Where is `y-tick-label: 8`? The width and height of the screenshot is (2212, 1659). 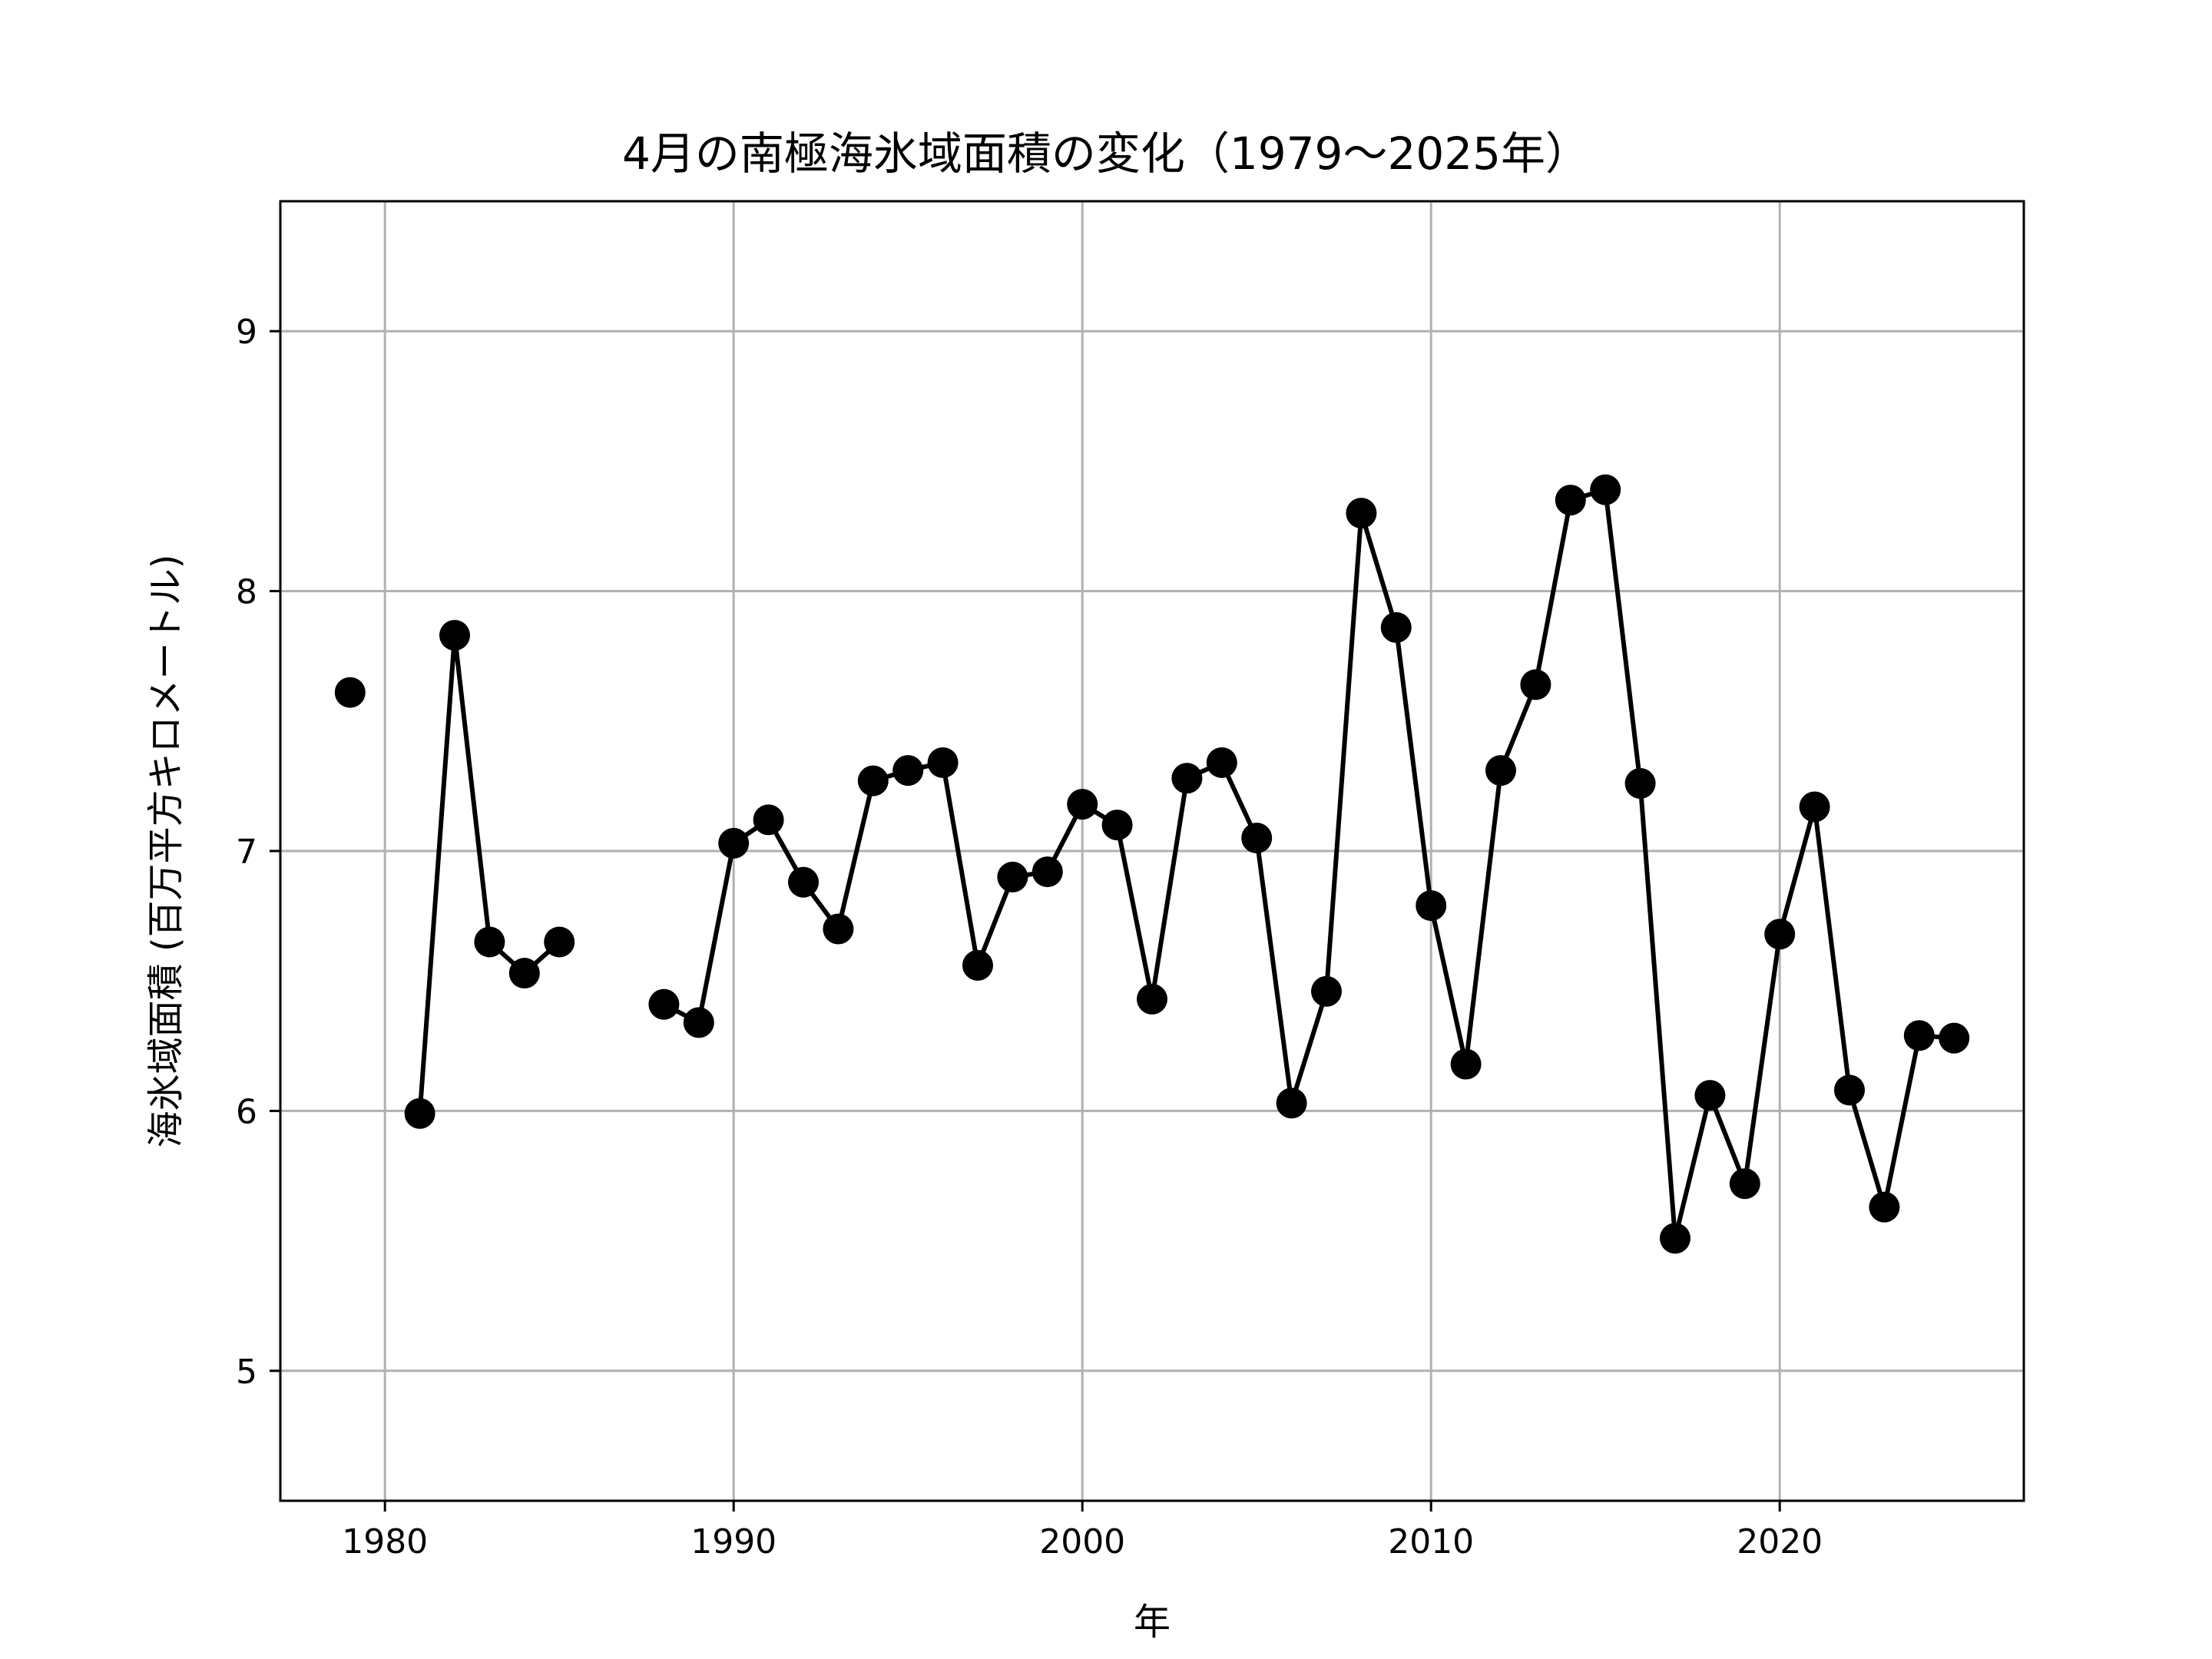
y-tick-label: 8 is located at coordinates (246, 592).